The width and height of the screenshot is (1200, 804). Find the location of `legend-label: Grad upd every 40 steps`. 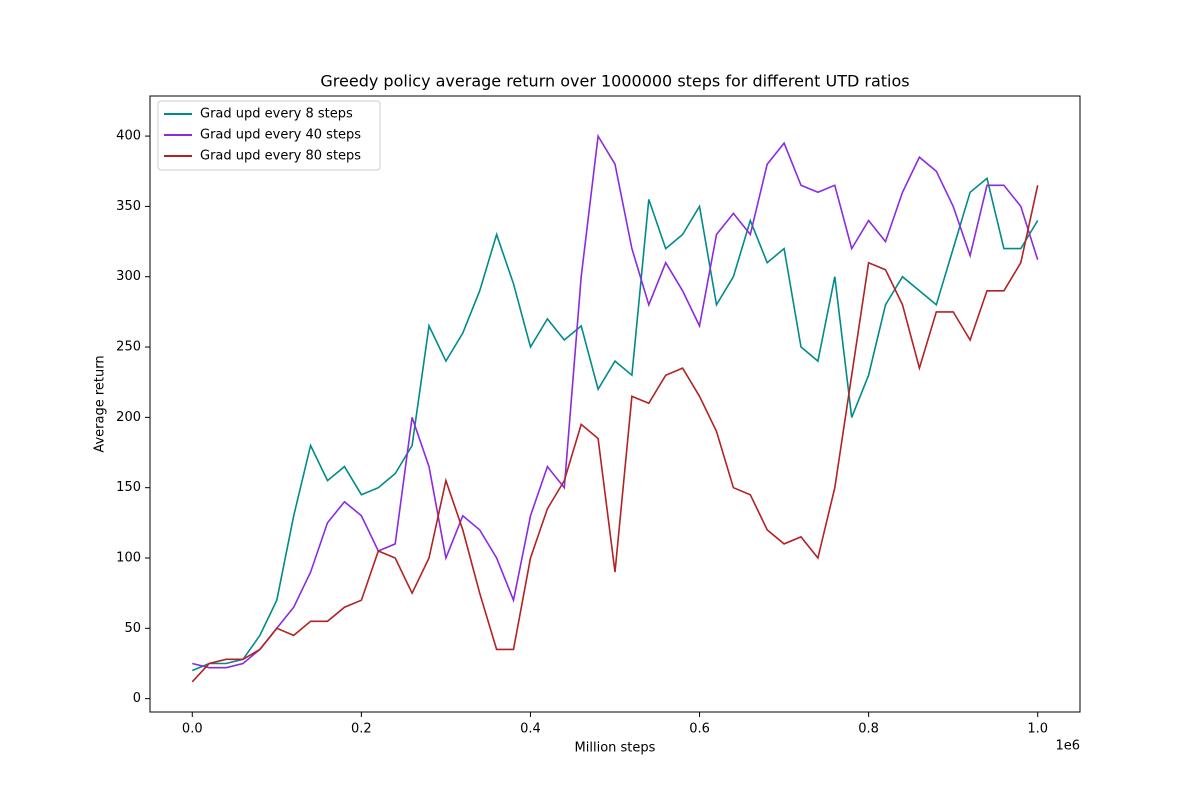

legend-label: Grad upd every 40 steps is located at coordinates (280, 135).